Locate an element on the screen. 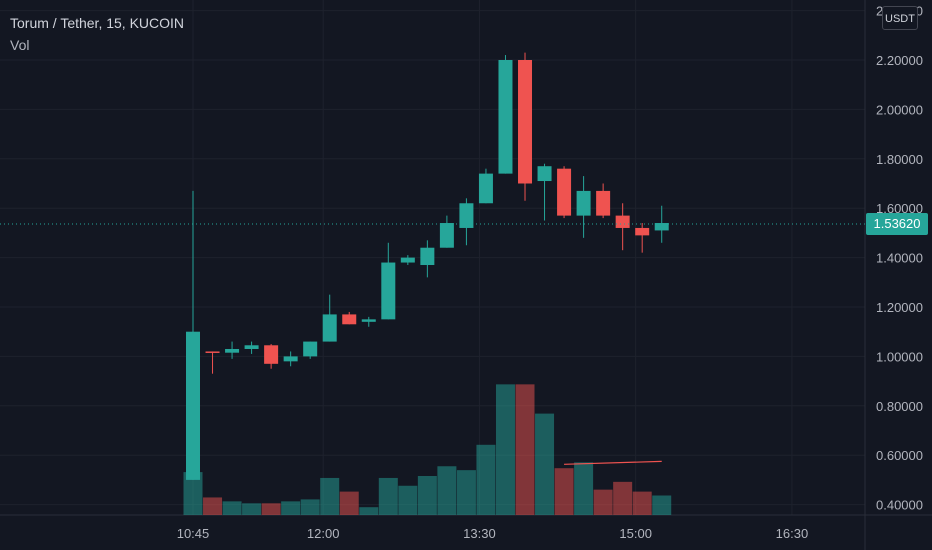 The height and width of the screenshot is (550, 932). y-tick-label: 1.20000 is located at coordinates (899, 307).